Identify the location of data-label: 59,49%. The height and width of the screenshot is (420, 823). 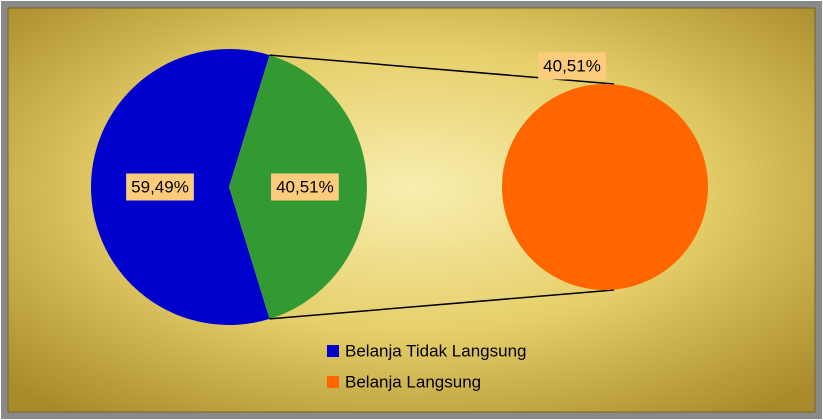
(160, 186).